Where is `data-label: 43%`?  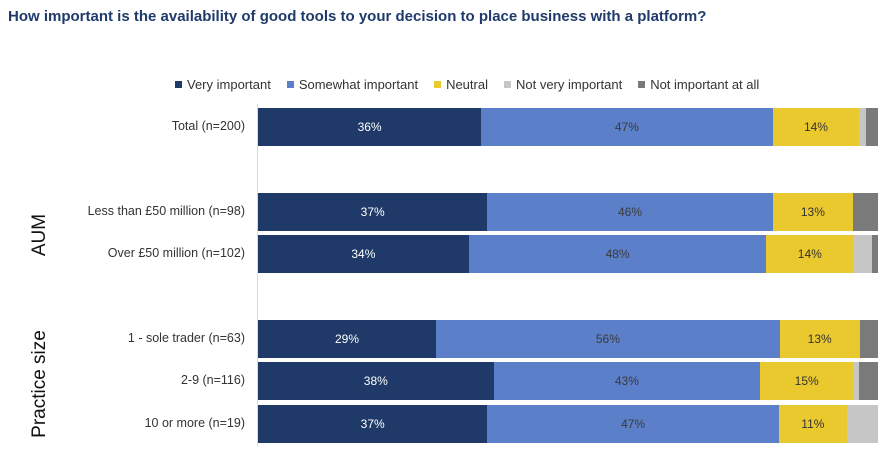 data-label: 43% is located at coordinates (626, 381).